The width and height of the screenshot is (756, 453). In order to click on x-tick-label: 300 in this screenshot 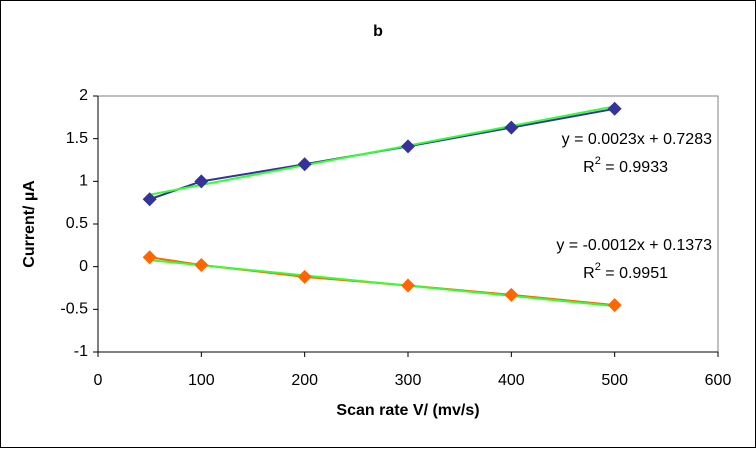, I will do `click(408, 380)`.